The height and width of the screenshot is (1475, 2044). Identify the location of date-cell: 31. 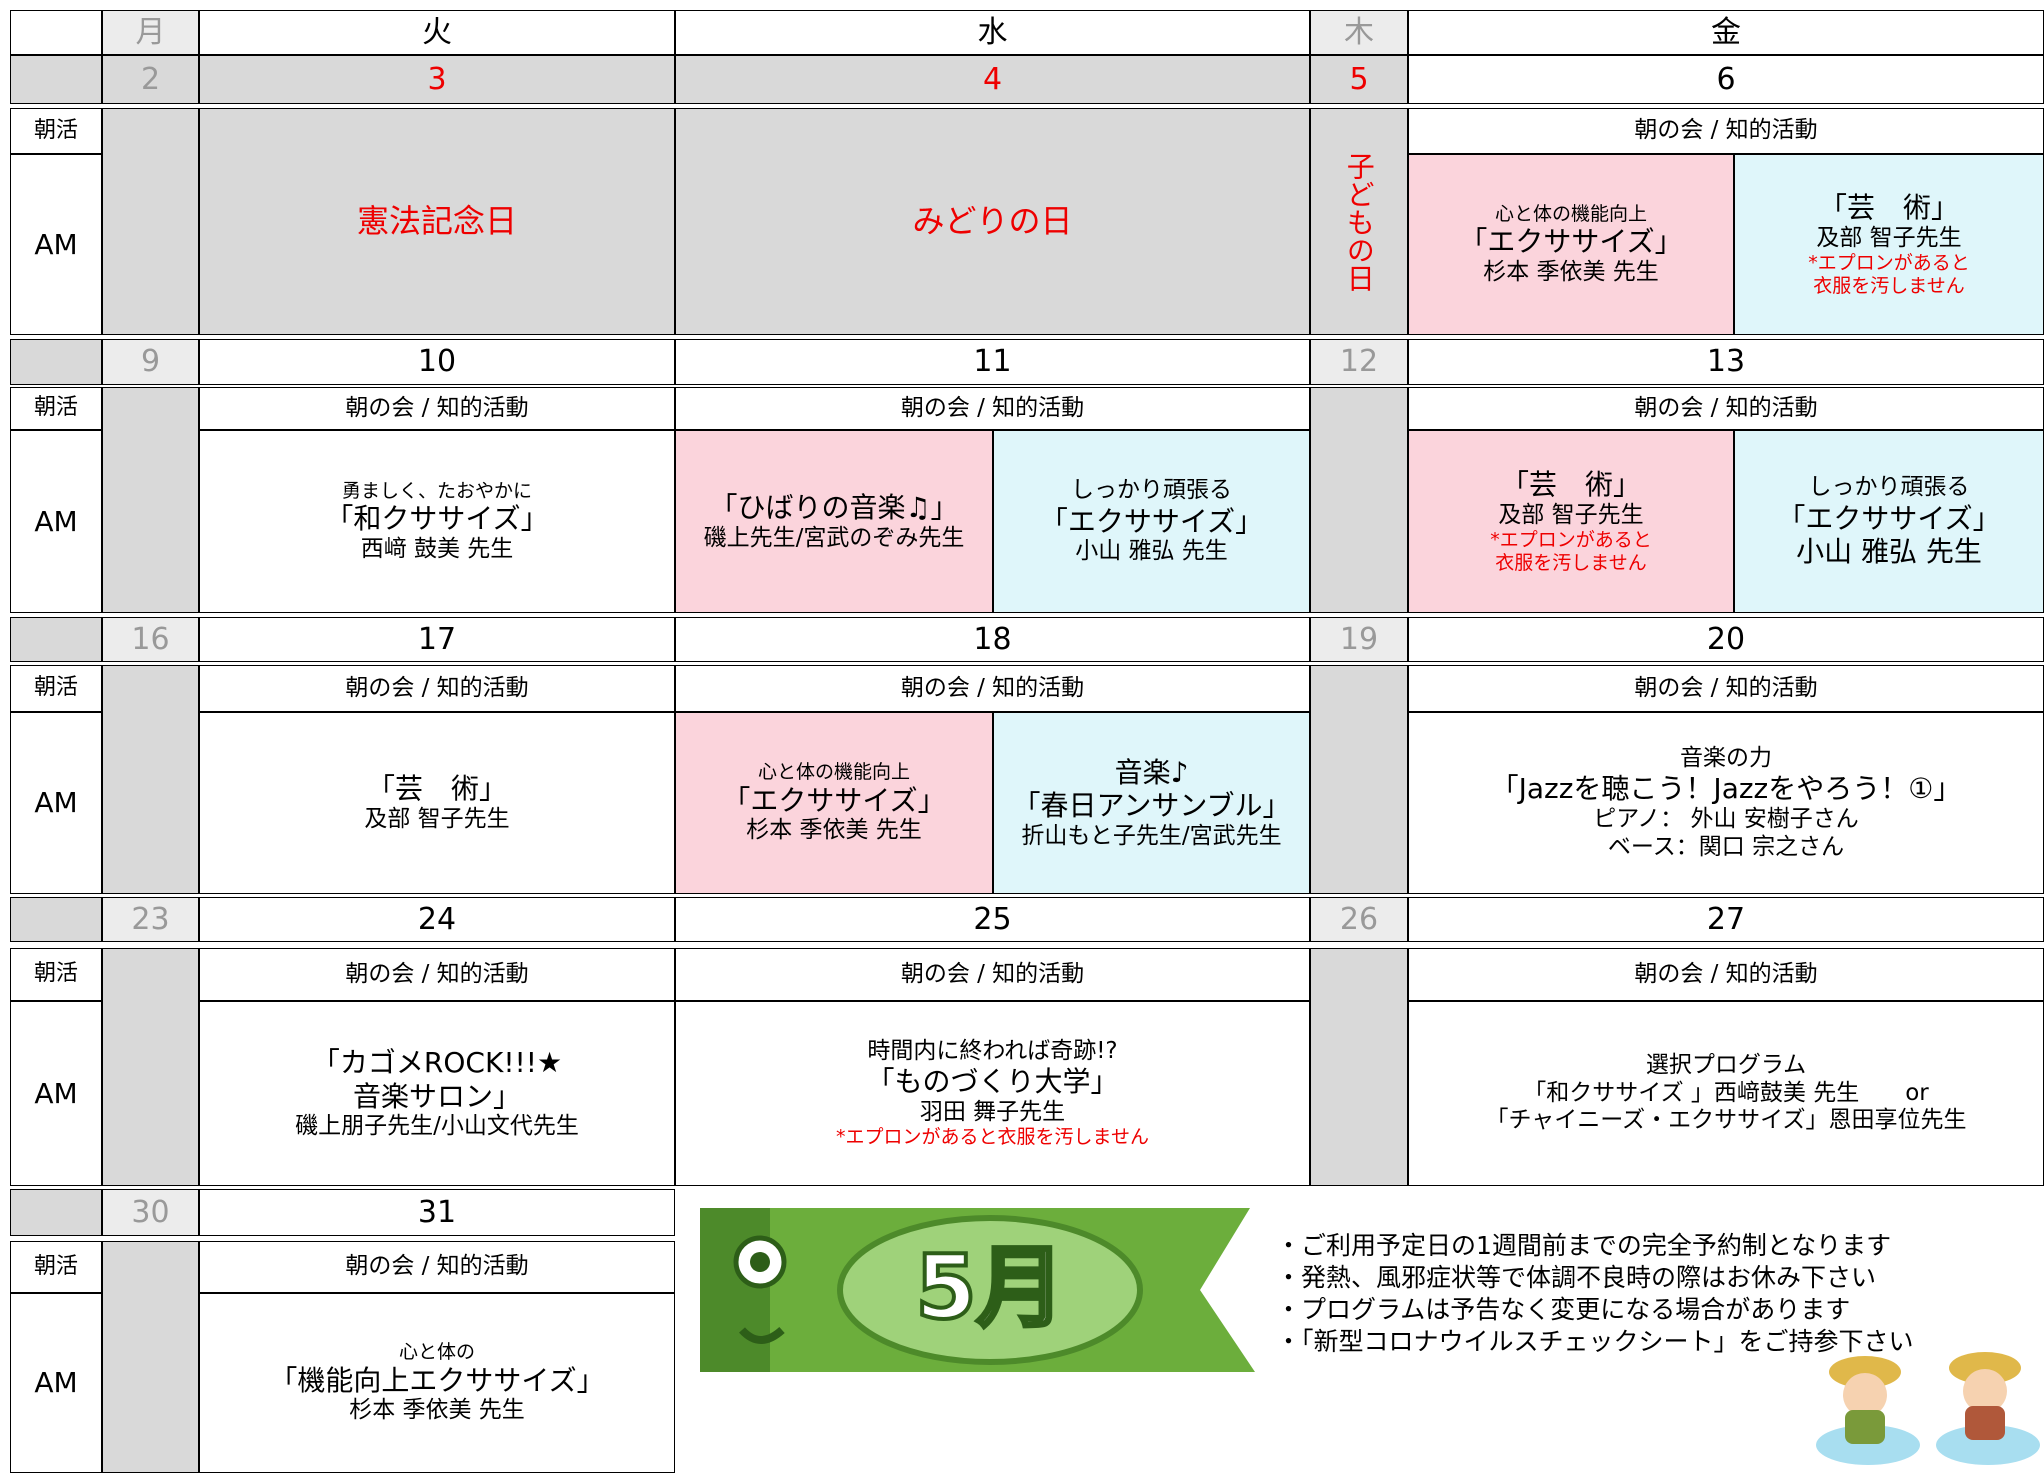
(437, 1212).